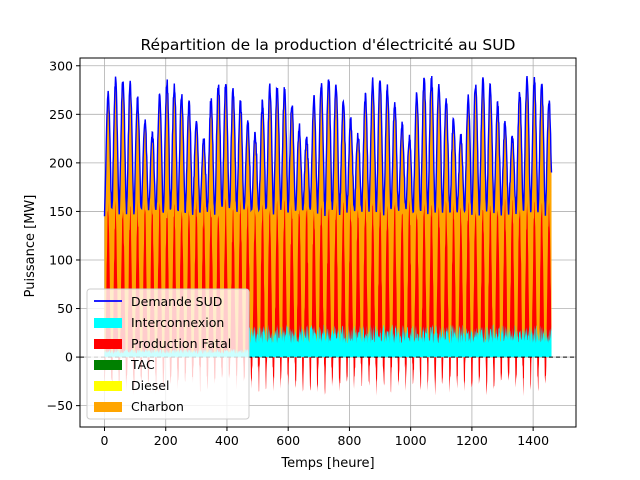 The height and width of the screenshot is (480, 640). Describe the element at coordinates (411, 440) in the screenshot. I see `x-tick-label: 1000` at that location.